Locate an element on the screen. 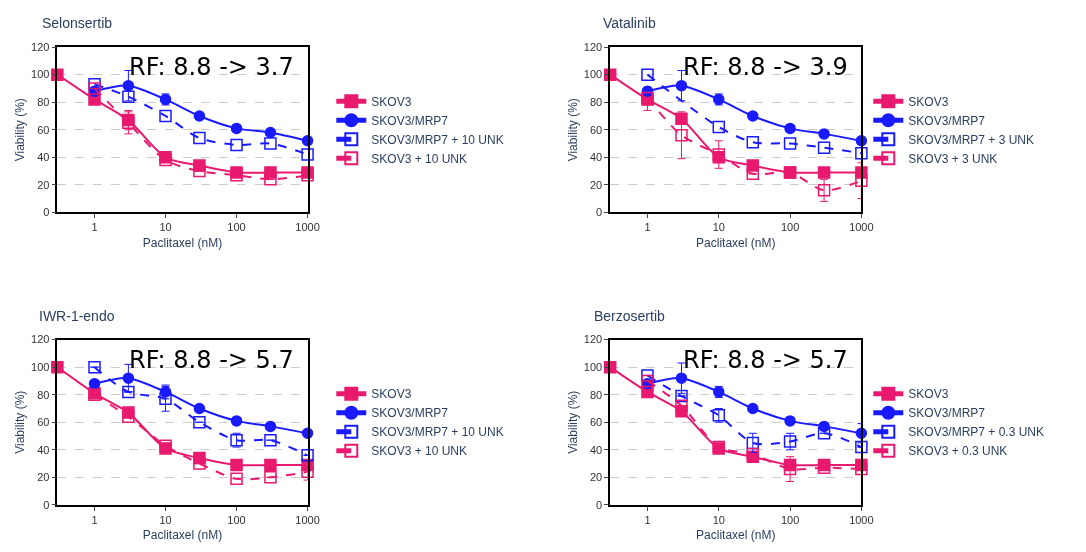 This screenshot has height=552, width=1086. legend-label: SKOV3/MRP7 + 3 UNK is located at coordinates (971, 139).